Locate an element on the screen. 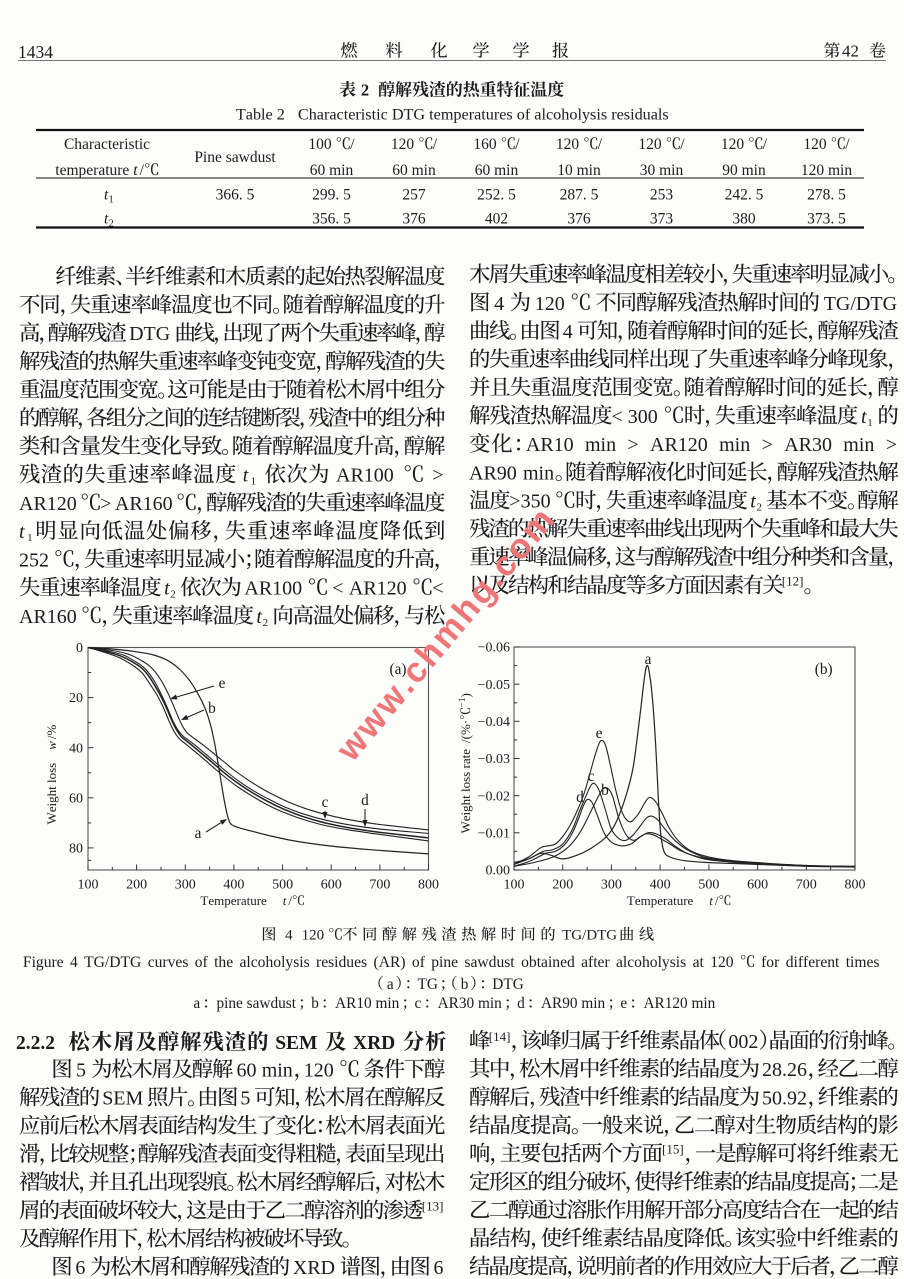 This screenshot has height=1279, width=904. svg-text: XRD is located at coordinates (314, 1268).